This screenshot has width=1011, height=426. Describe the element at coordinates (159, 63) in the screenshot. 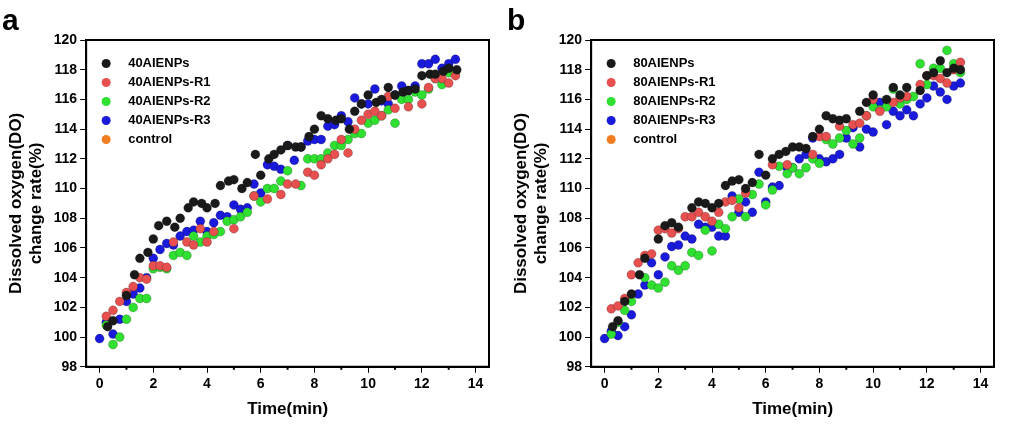

I see `legend-label: 40AIENPs` at that location.